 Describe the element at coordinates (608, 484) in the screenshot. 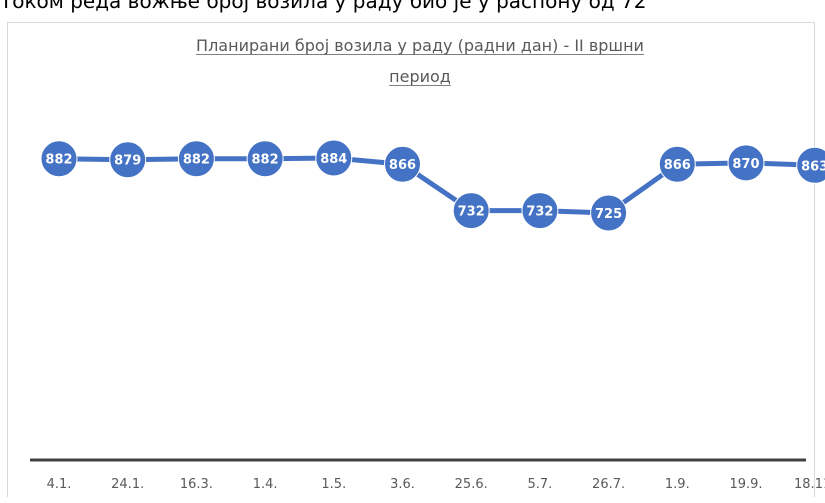

I see `x-tick-label: 26.7.` at that location.